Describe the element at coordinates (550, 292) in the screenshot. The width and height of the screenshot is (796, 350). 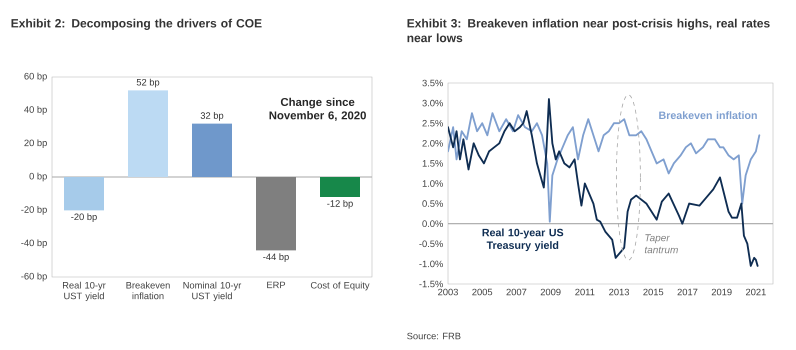
I see `x-tick-label: 2009` at that location.